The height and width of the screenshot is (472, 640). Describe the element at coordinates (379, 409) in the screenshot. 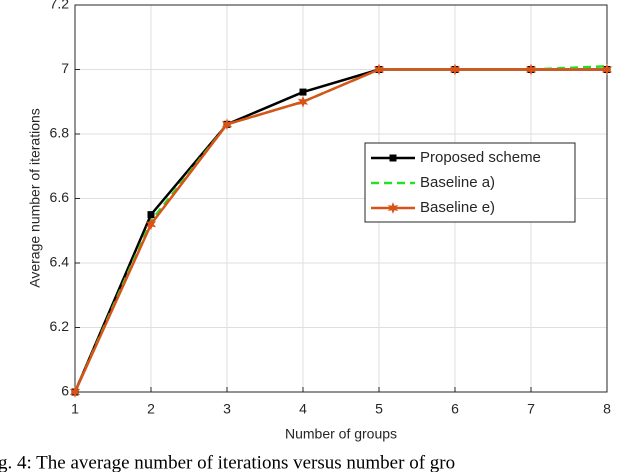

I see `x-tick-label: 5` at that location.